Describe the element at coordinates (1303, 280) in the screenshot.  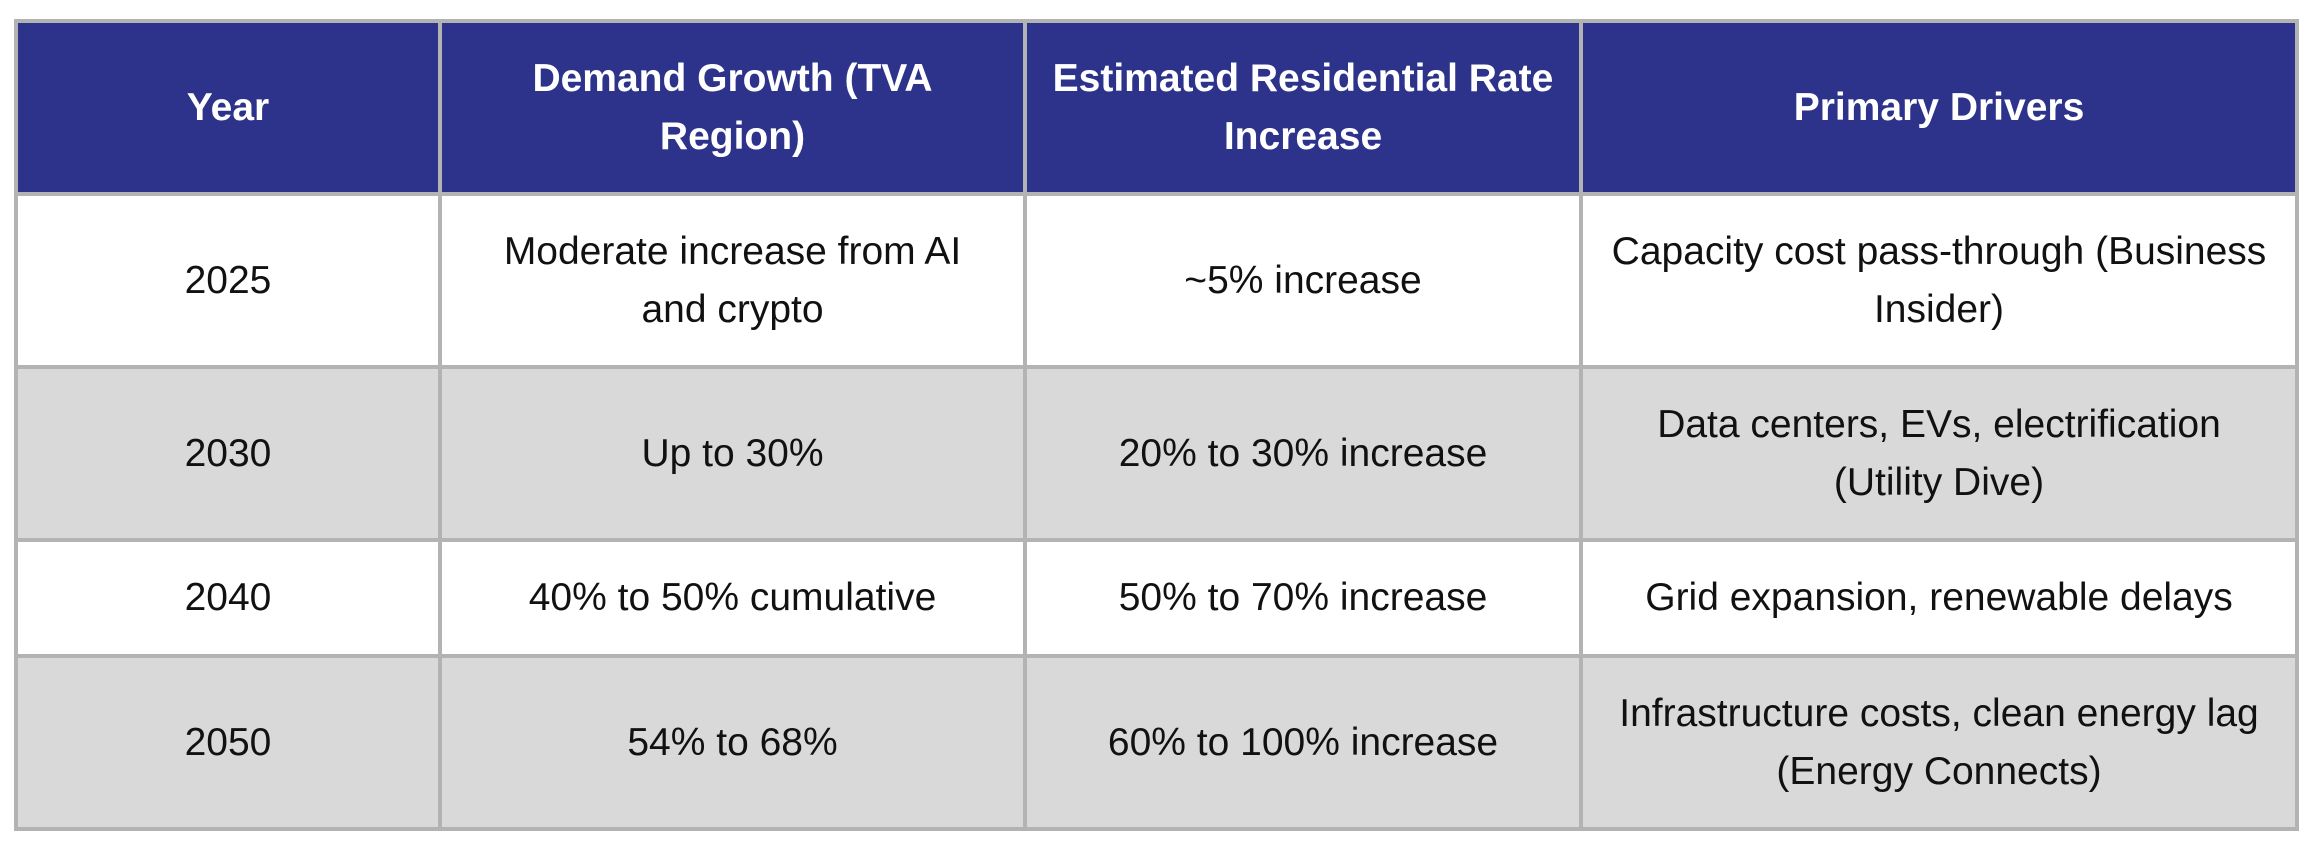
I see `cell-rate-increase: ~5% increase` at that location.